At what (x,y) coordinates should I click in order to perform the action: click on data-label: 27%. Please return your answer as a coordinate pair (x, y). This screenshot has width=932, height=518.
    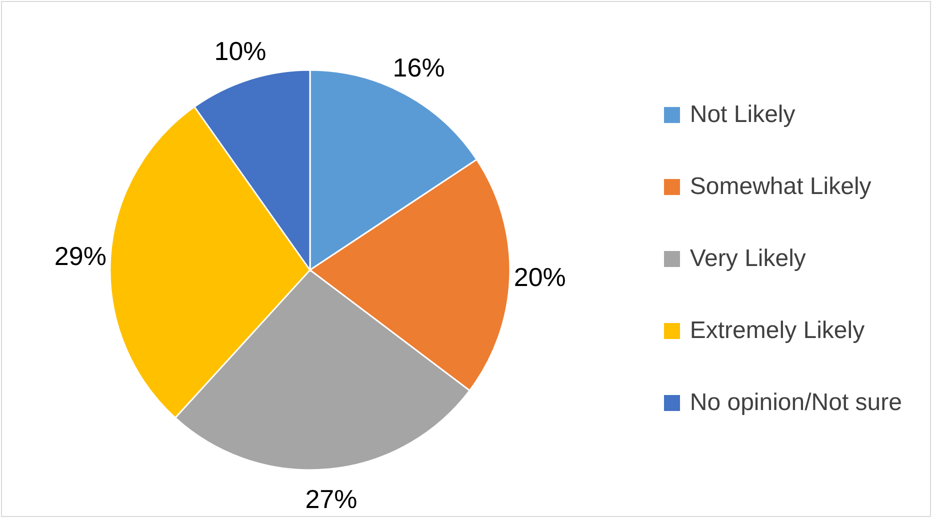
    Looking at the image, I should click on (331, 499).